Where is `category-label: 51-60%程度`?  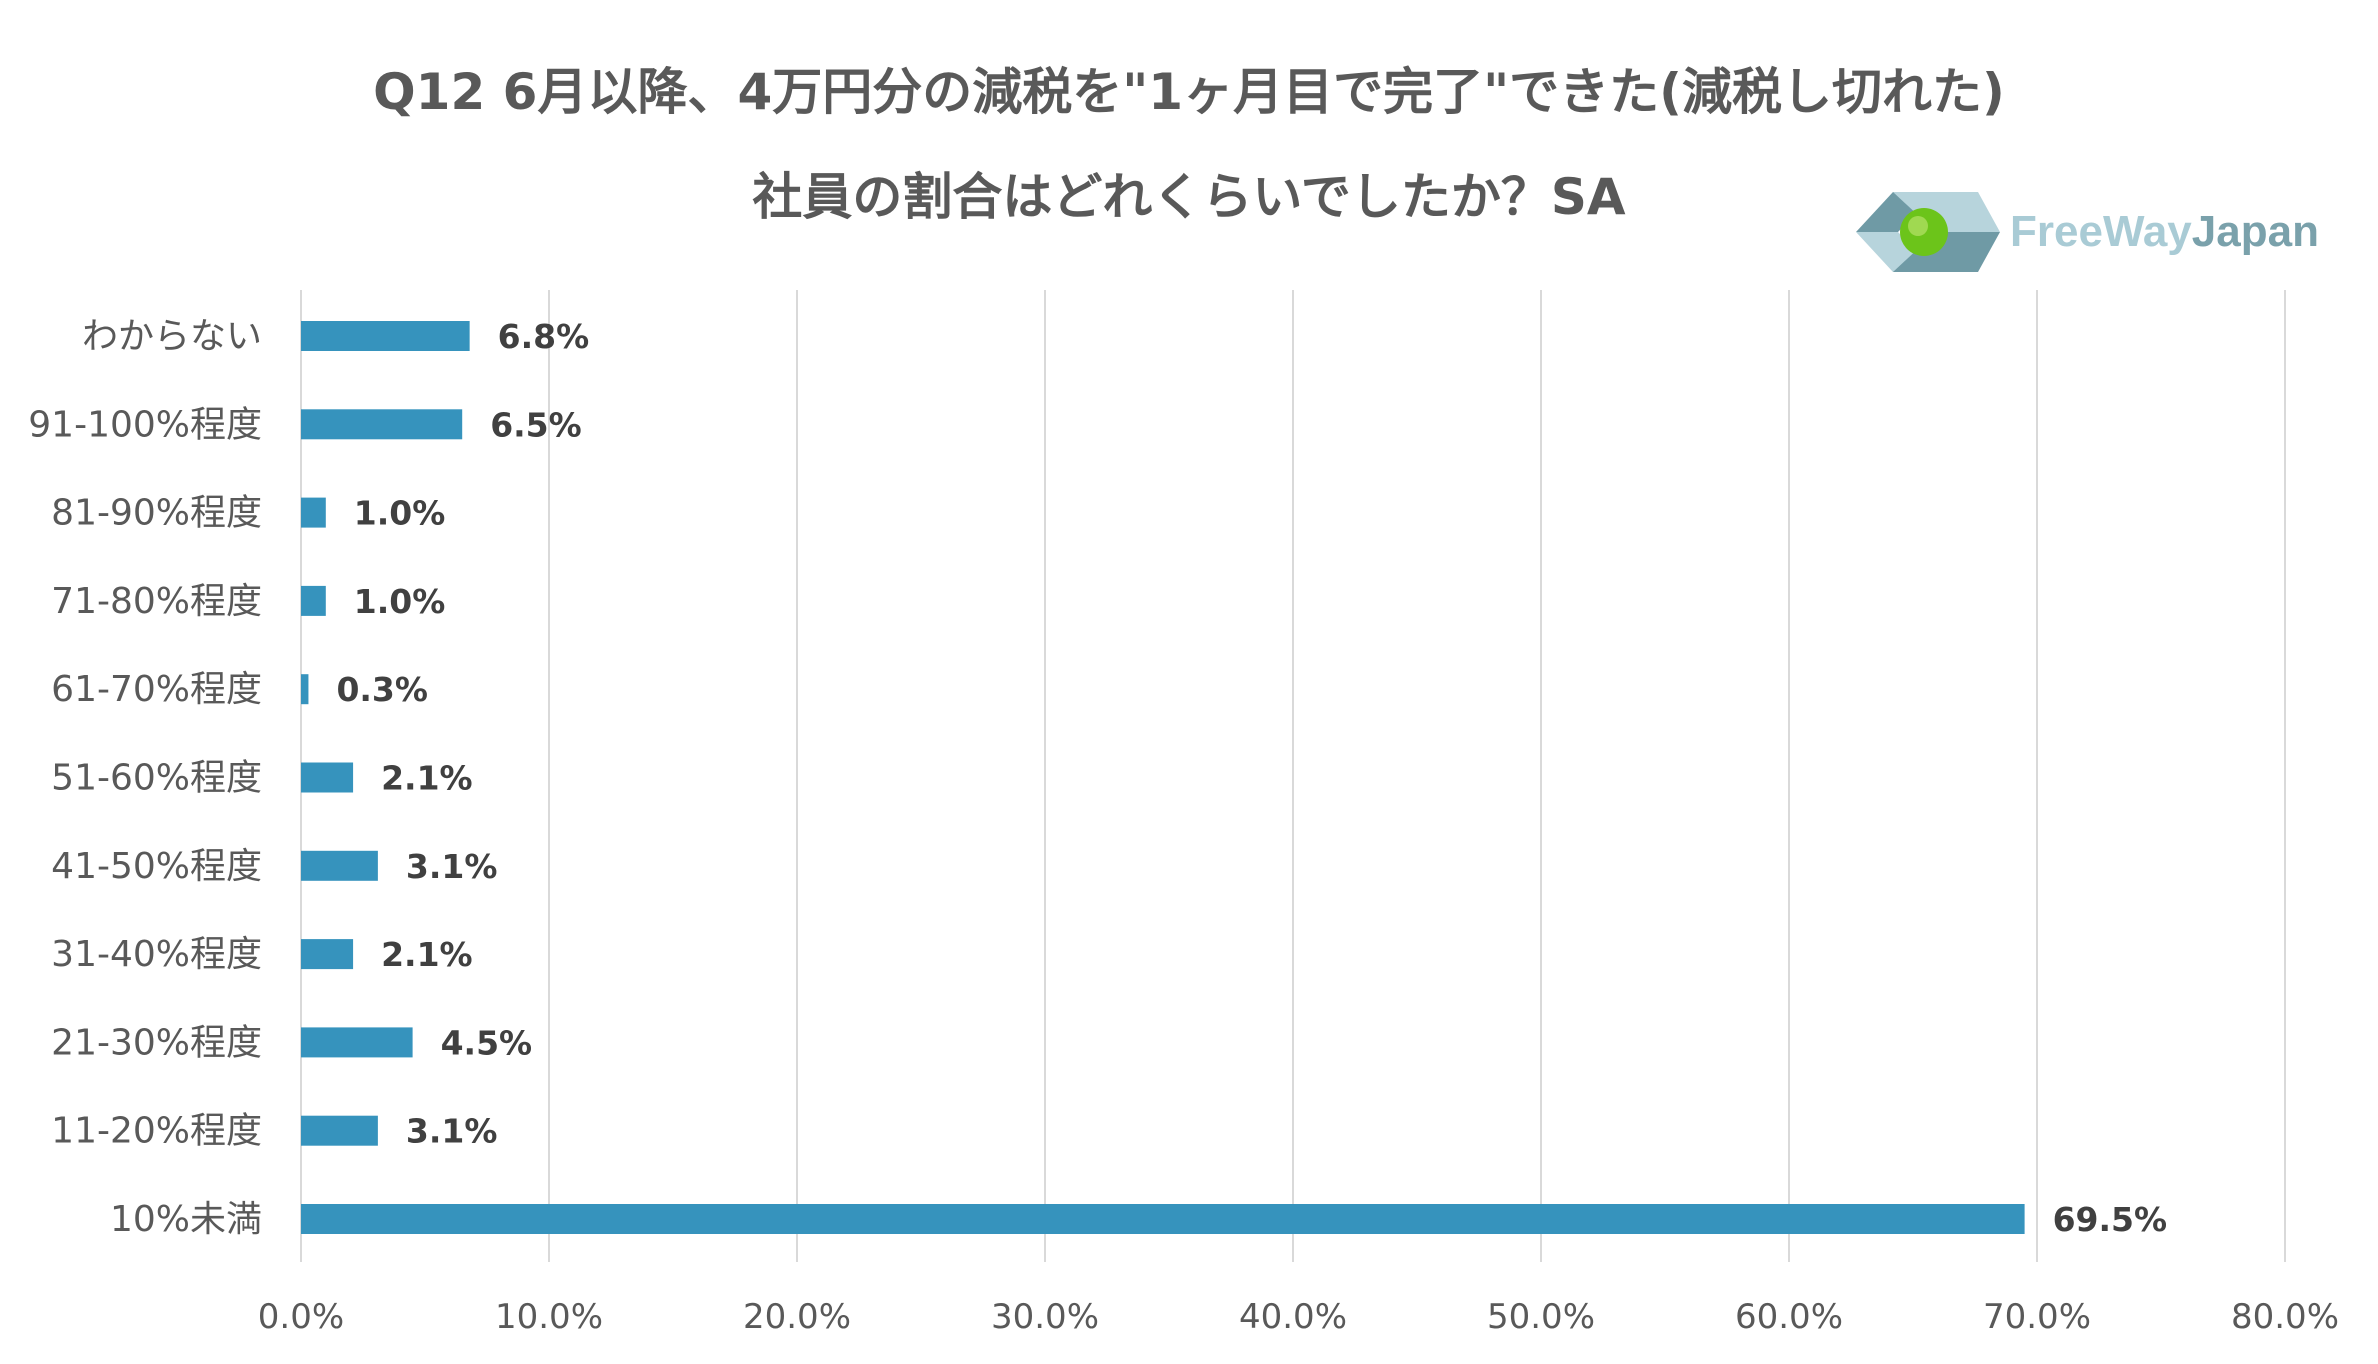
category-label: 51-60%程度 is located at coordinates (156, 778).